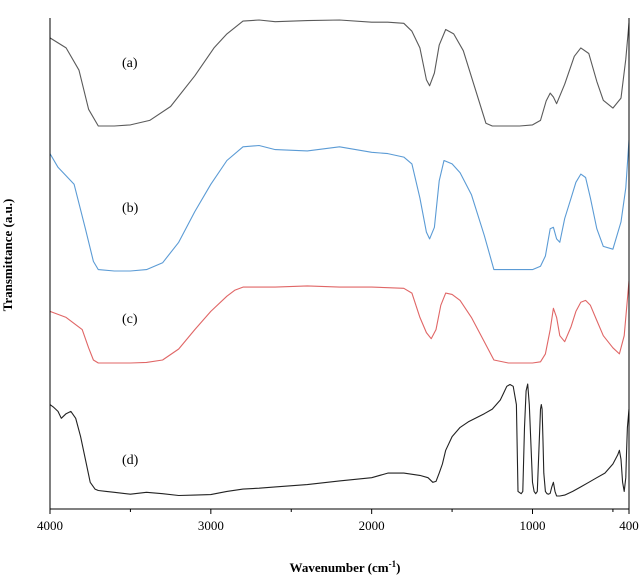  What do you see at coordinates (533, 525) in the screenshot?
I see `x-tick-label: 1000` at bounding box center [533, 525].